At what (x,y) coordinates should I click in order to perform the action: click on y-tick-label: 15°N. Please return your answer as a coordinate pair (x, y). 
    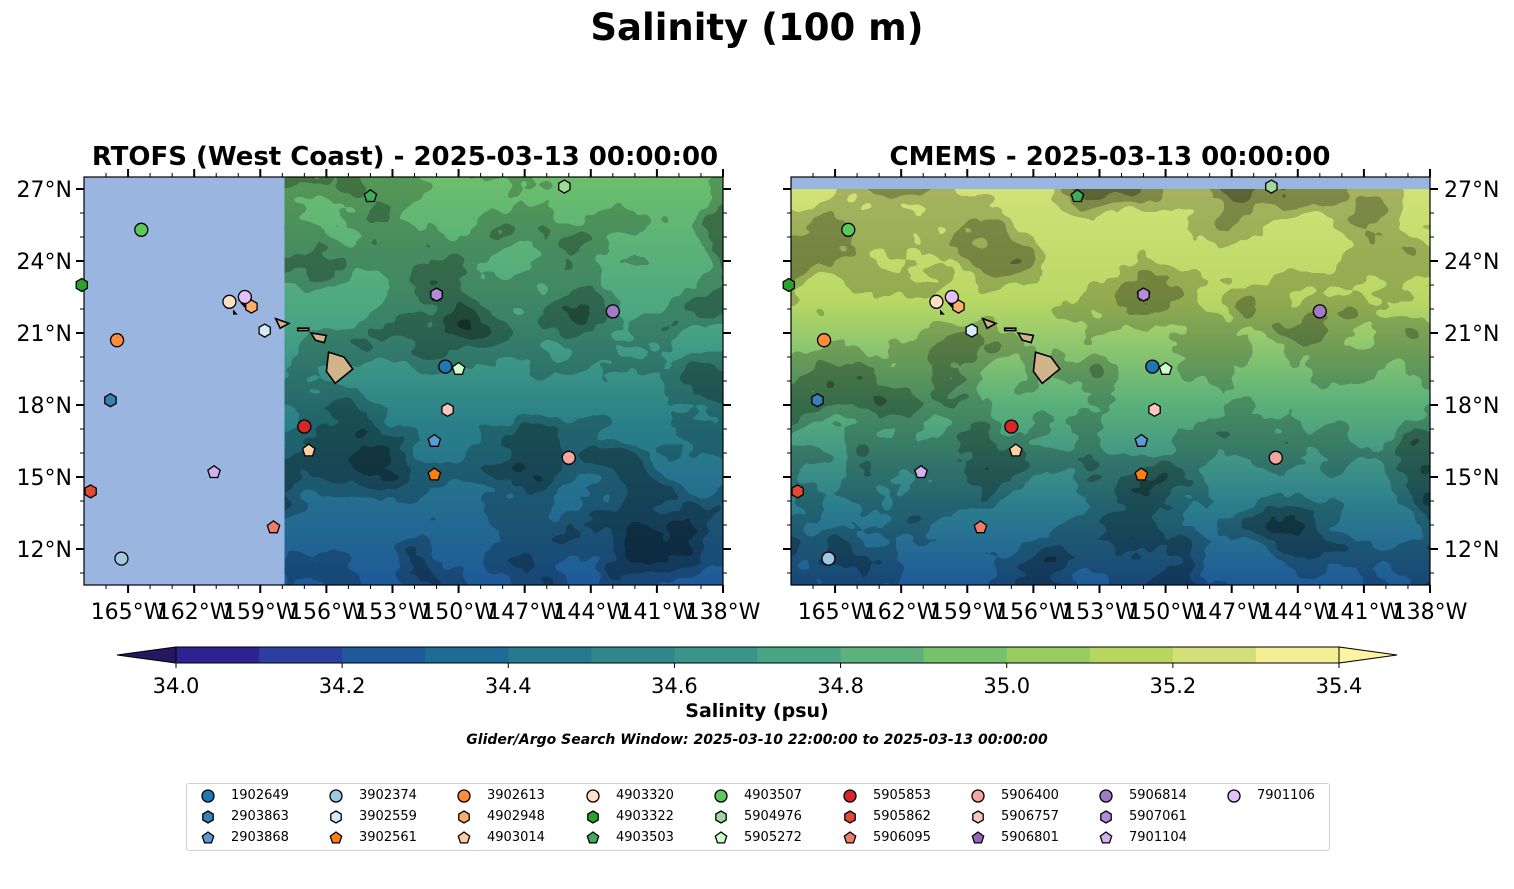
    Looking at the image, I should click on (44, 478).